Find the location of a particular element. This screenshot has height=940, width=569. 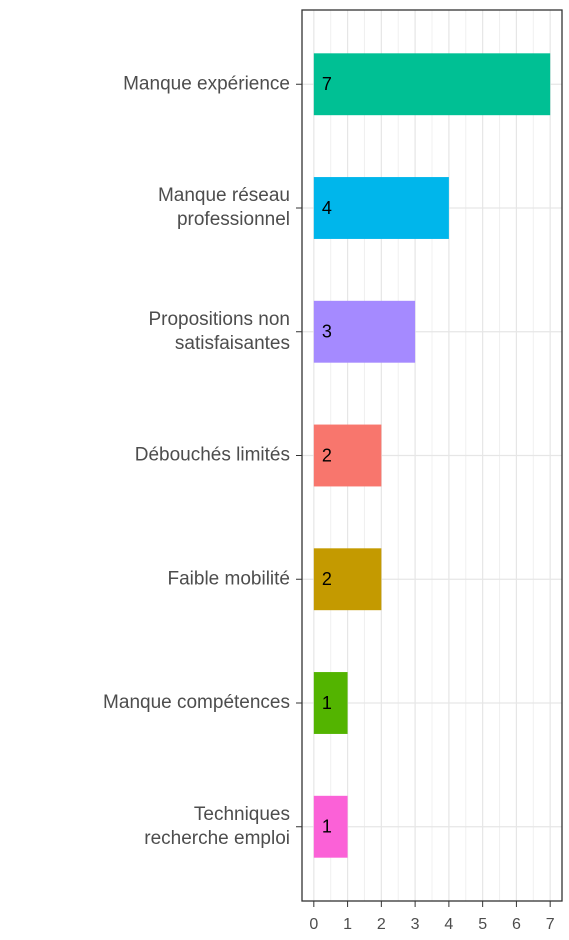

x-tick-label: 0 is located at coordinates (313, 924).